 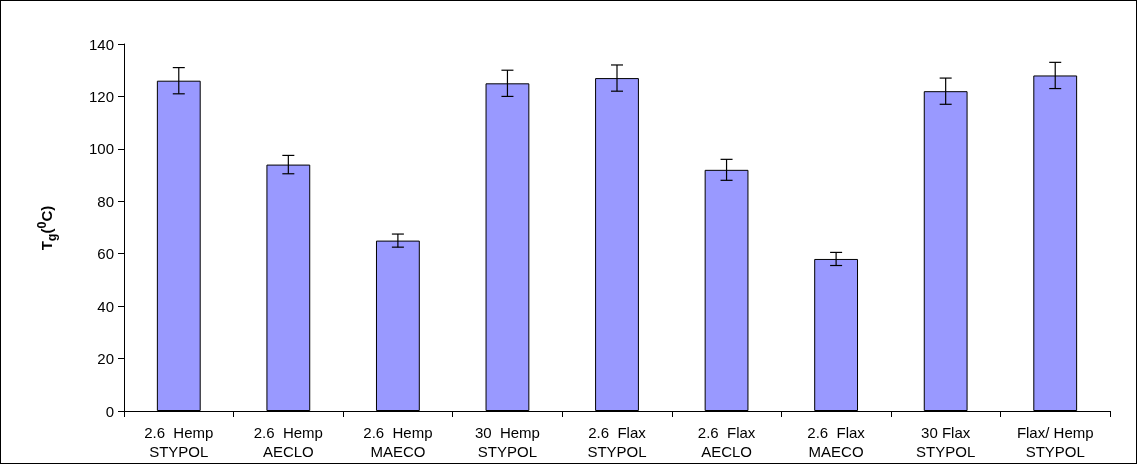 What do you see at coordinates (1055, 442) in the screenshot?
I see `x-tick-label: Flax/ Hemp STYPOL` at bounding box center [1055, 442].